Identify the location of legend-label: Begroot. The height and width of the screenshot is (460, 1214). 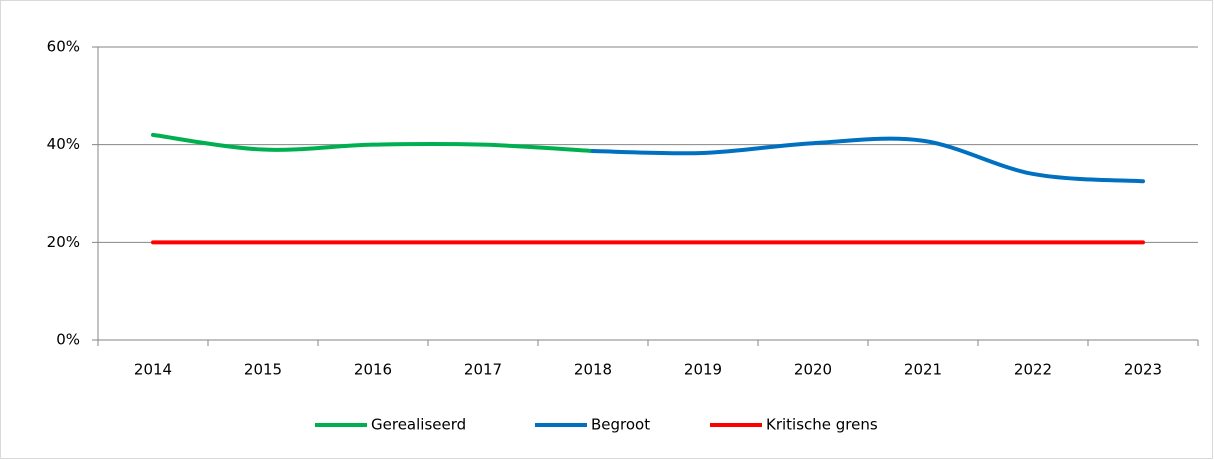
(620, 425).